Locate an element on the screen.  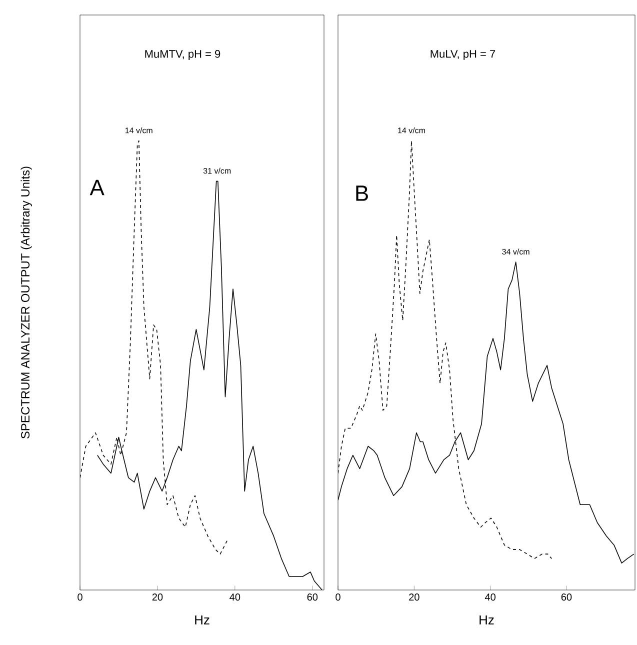
annotation: 31 v/cm is located at coordinates (217, 171).